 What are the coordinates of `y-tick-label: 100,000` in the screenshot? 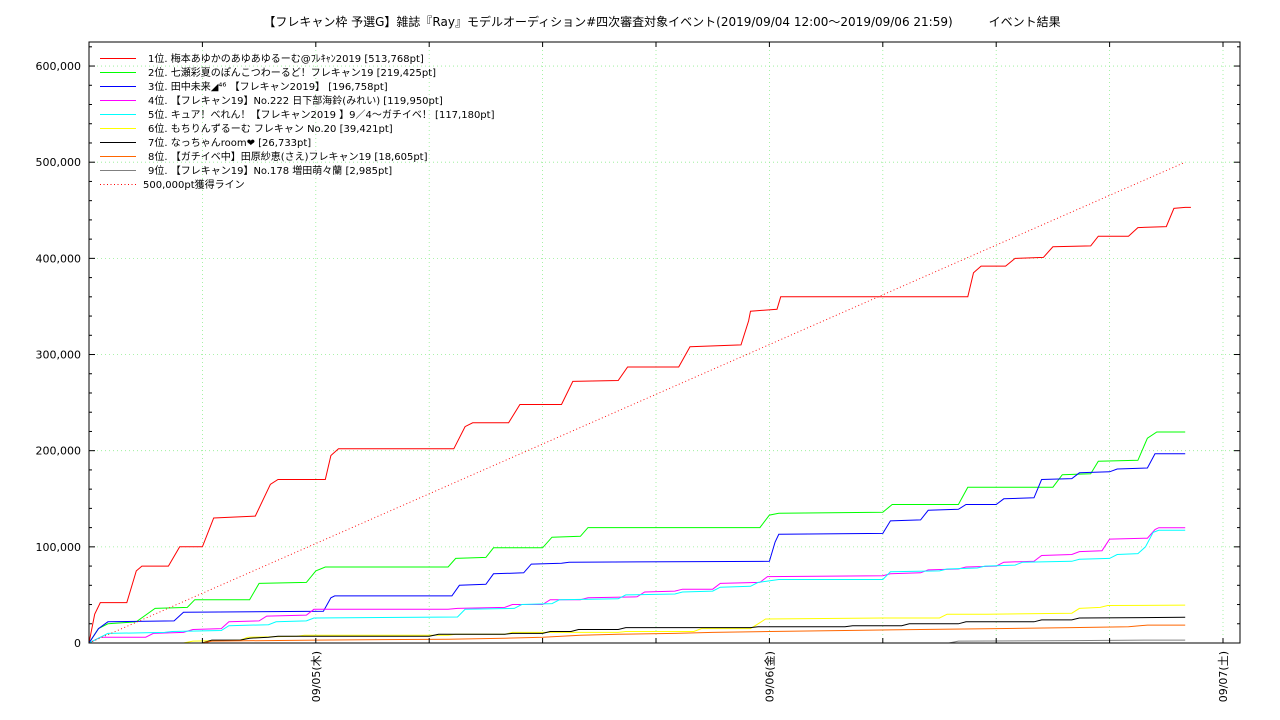 It's located at (59, 547).